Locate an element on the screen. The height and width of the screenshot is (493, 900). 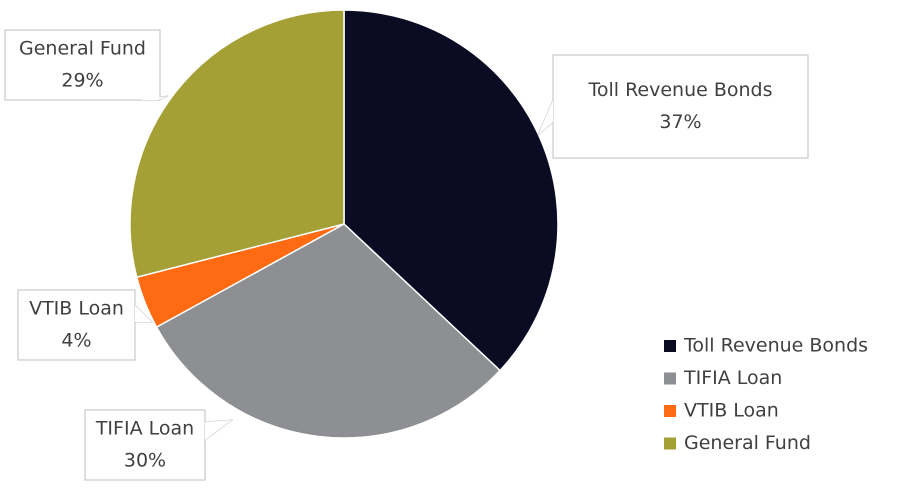
pie-slice is located at coordinates (237, 144).